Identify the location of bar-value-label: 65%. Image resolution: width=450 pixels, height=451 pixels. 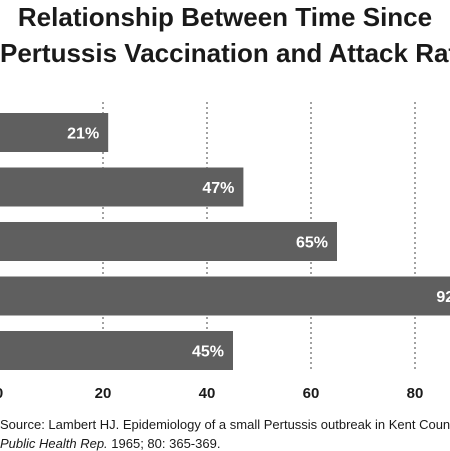
(312, 243).